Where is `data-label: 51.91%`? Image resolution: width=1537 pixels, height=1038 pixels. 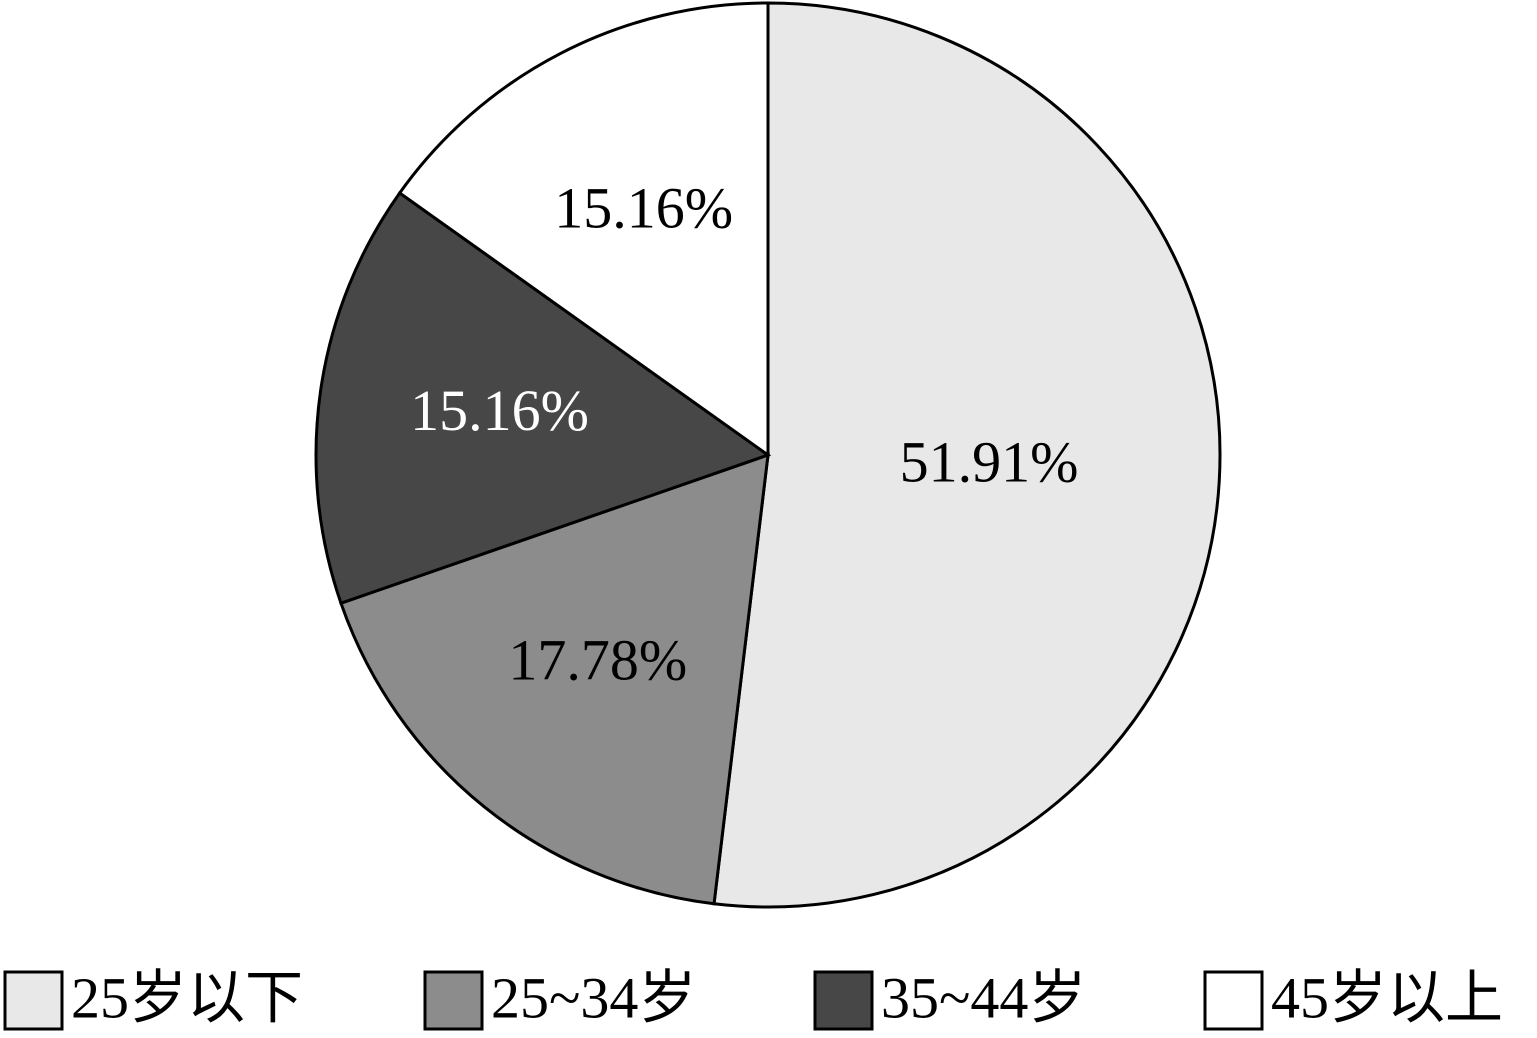
data-label: 51.91% is located at coordinates (989, 462).